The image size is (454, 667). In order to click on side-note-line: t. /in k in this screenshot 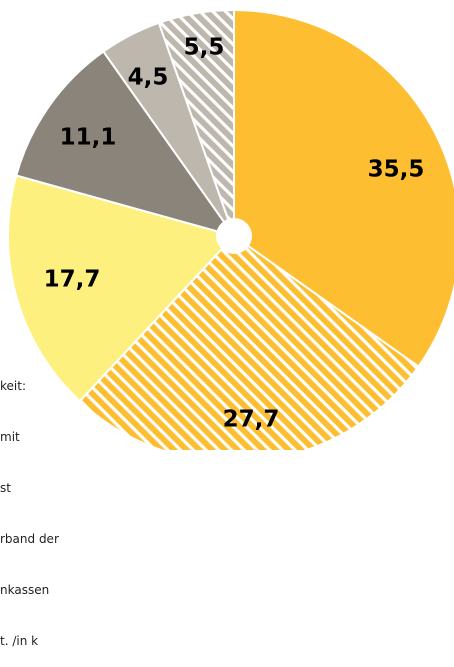, I will do `click(19, 641)`.